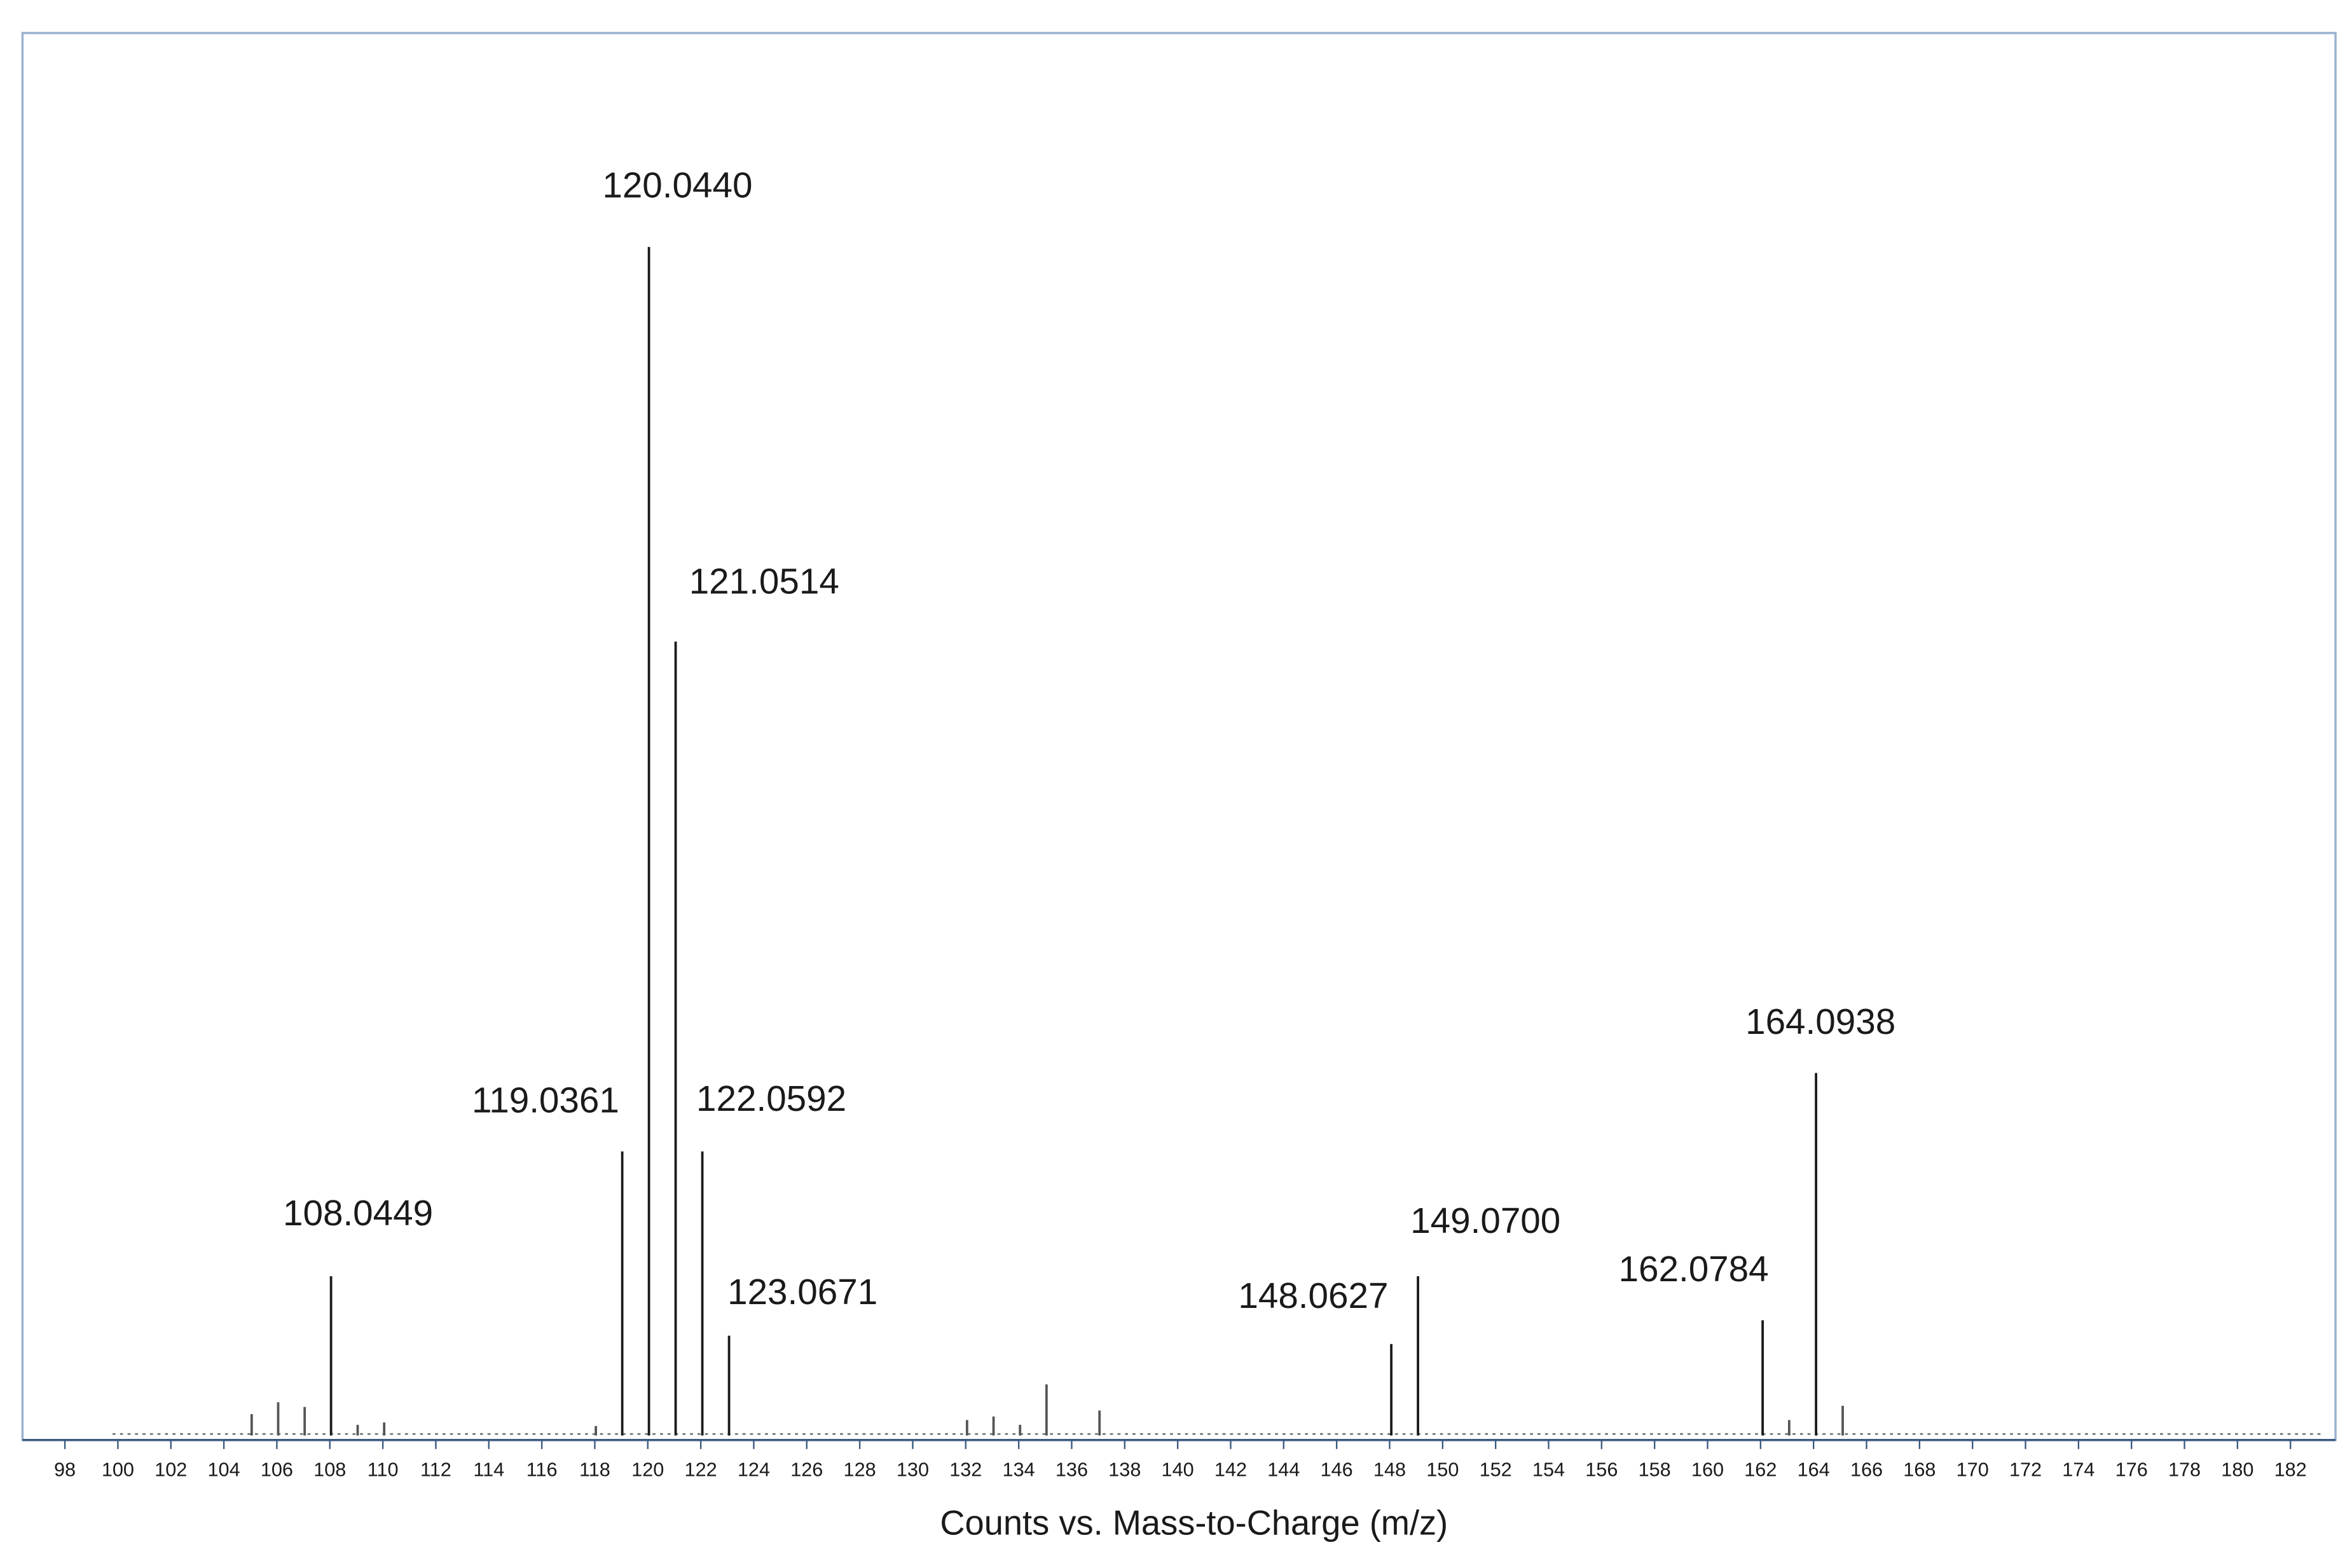  Describe the element at coordinates (965, 1469) in the screenshot. I see `x-tick-label: 132` at that location.